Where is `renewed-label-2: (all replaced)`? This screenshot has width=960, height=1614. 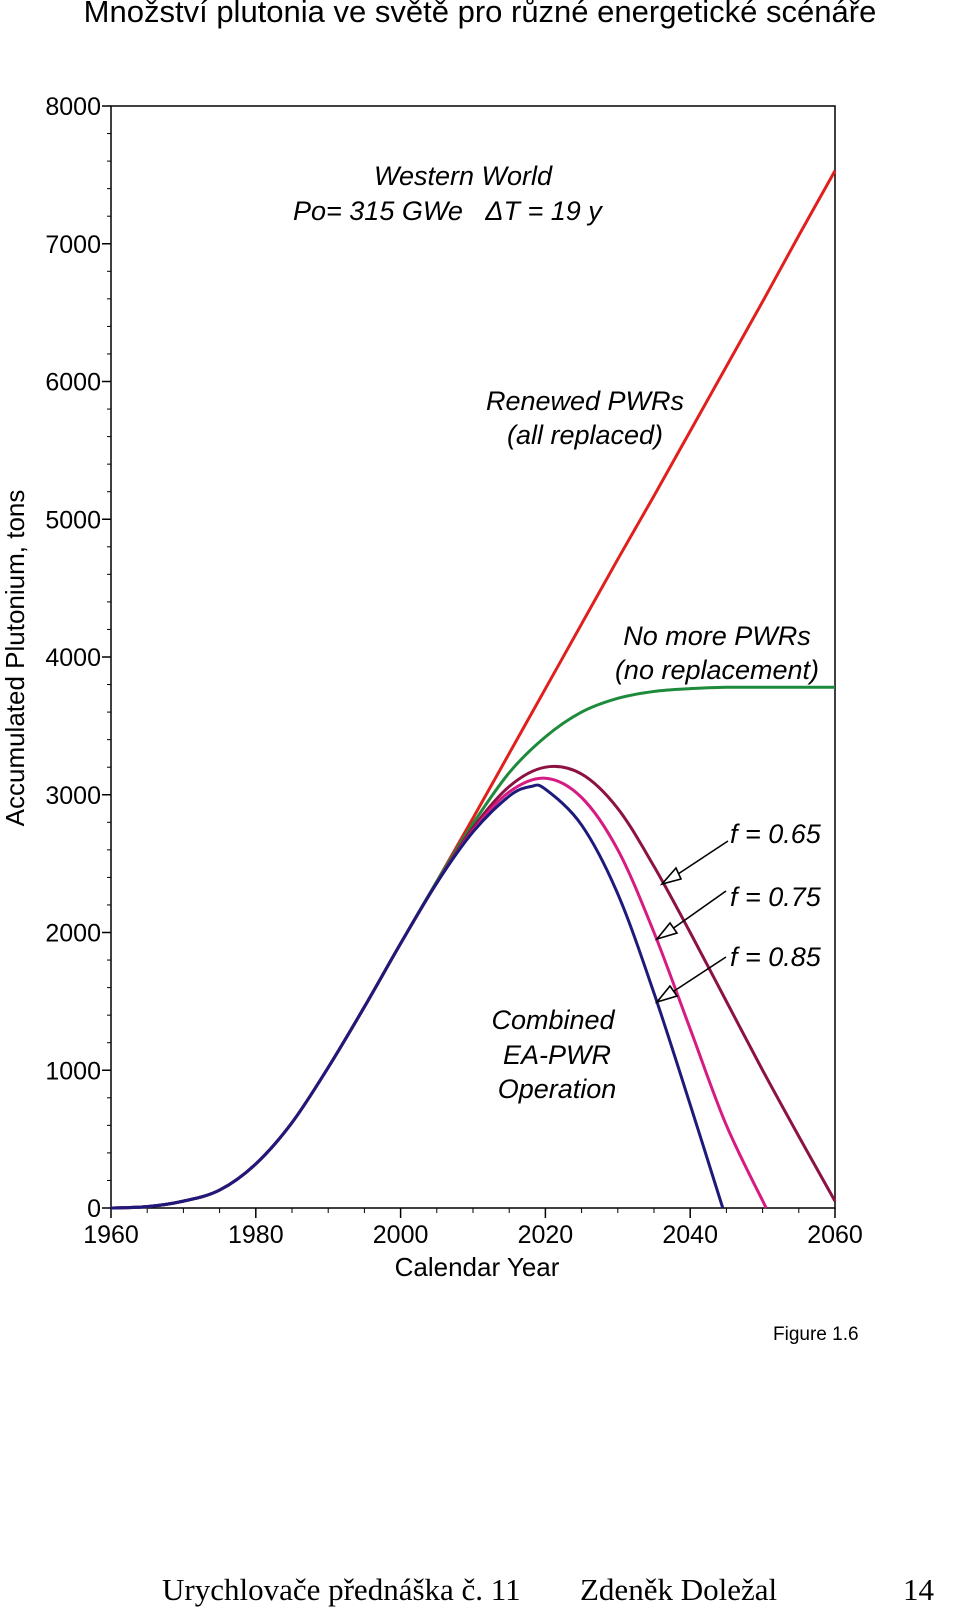 renewed-label-2: (all replaced) is located at coordinates (585, 435).